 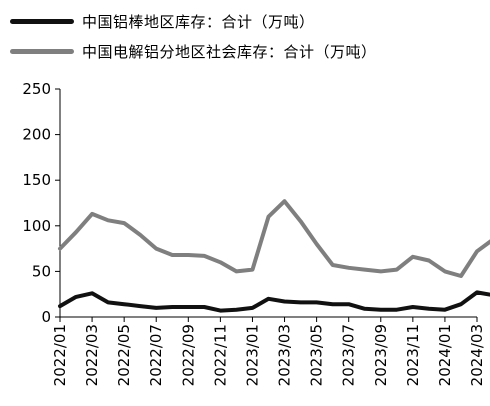 What do you see at coordinates (413, 355) in the screenshot?
I see `x-tick-label: 2023/11` at bounding box center [413, 355].